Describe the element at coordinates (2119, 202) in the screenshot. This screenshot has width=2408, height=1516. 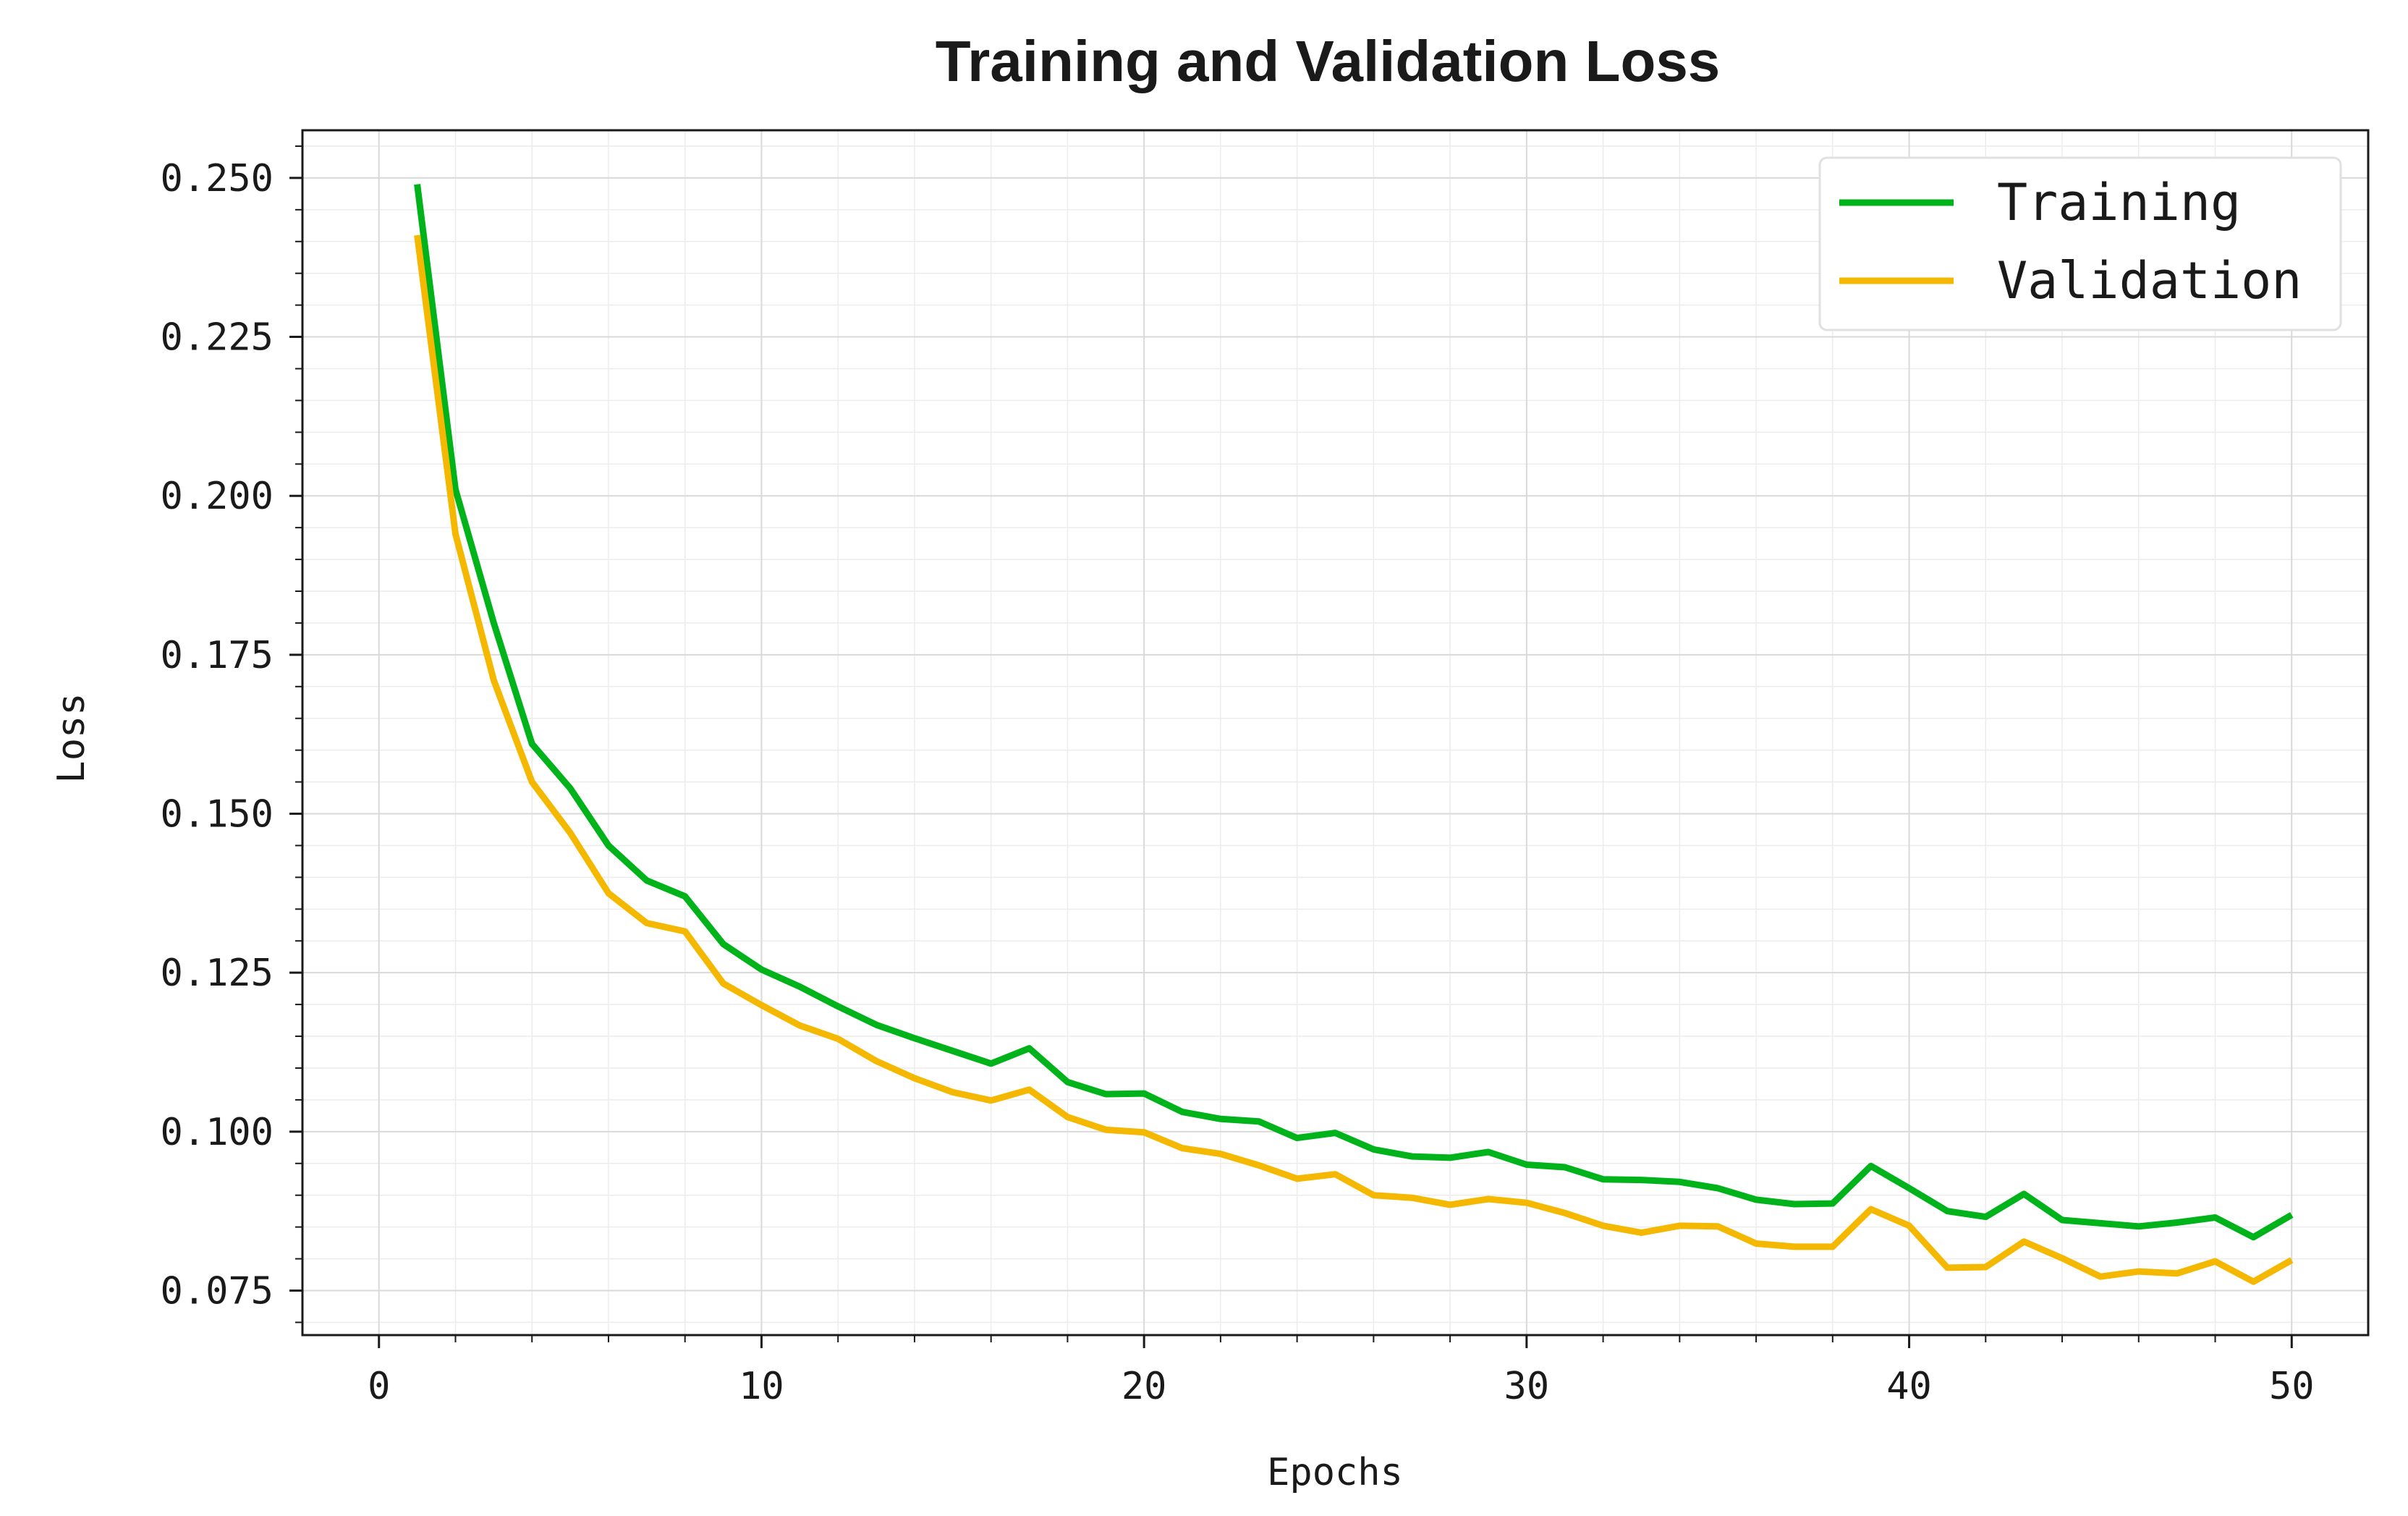
I see `legend-label-training: Training` at that location.